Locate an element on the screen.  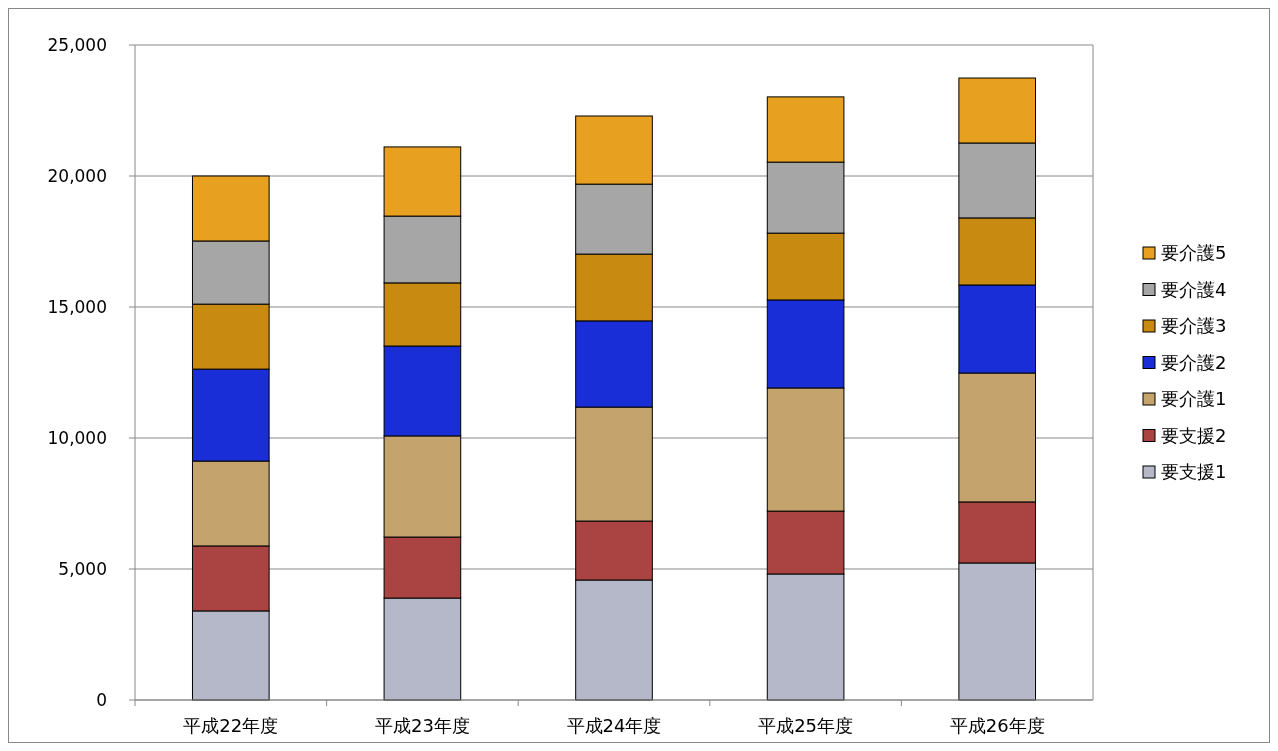
y-tick-label: 15,000 is located at coordinates (77, 306).